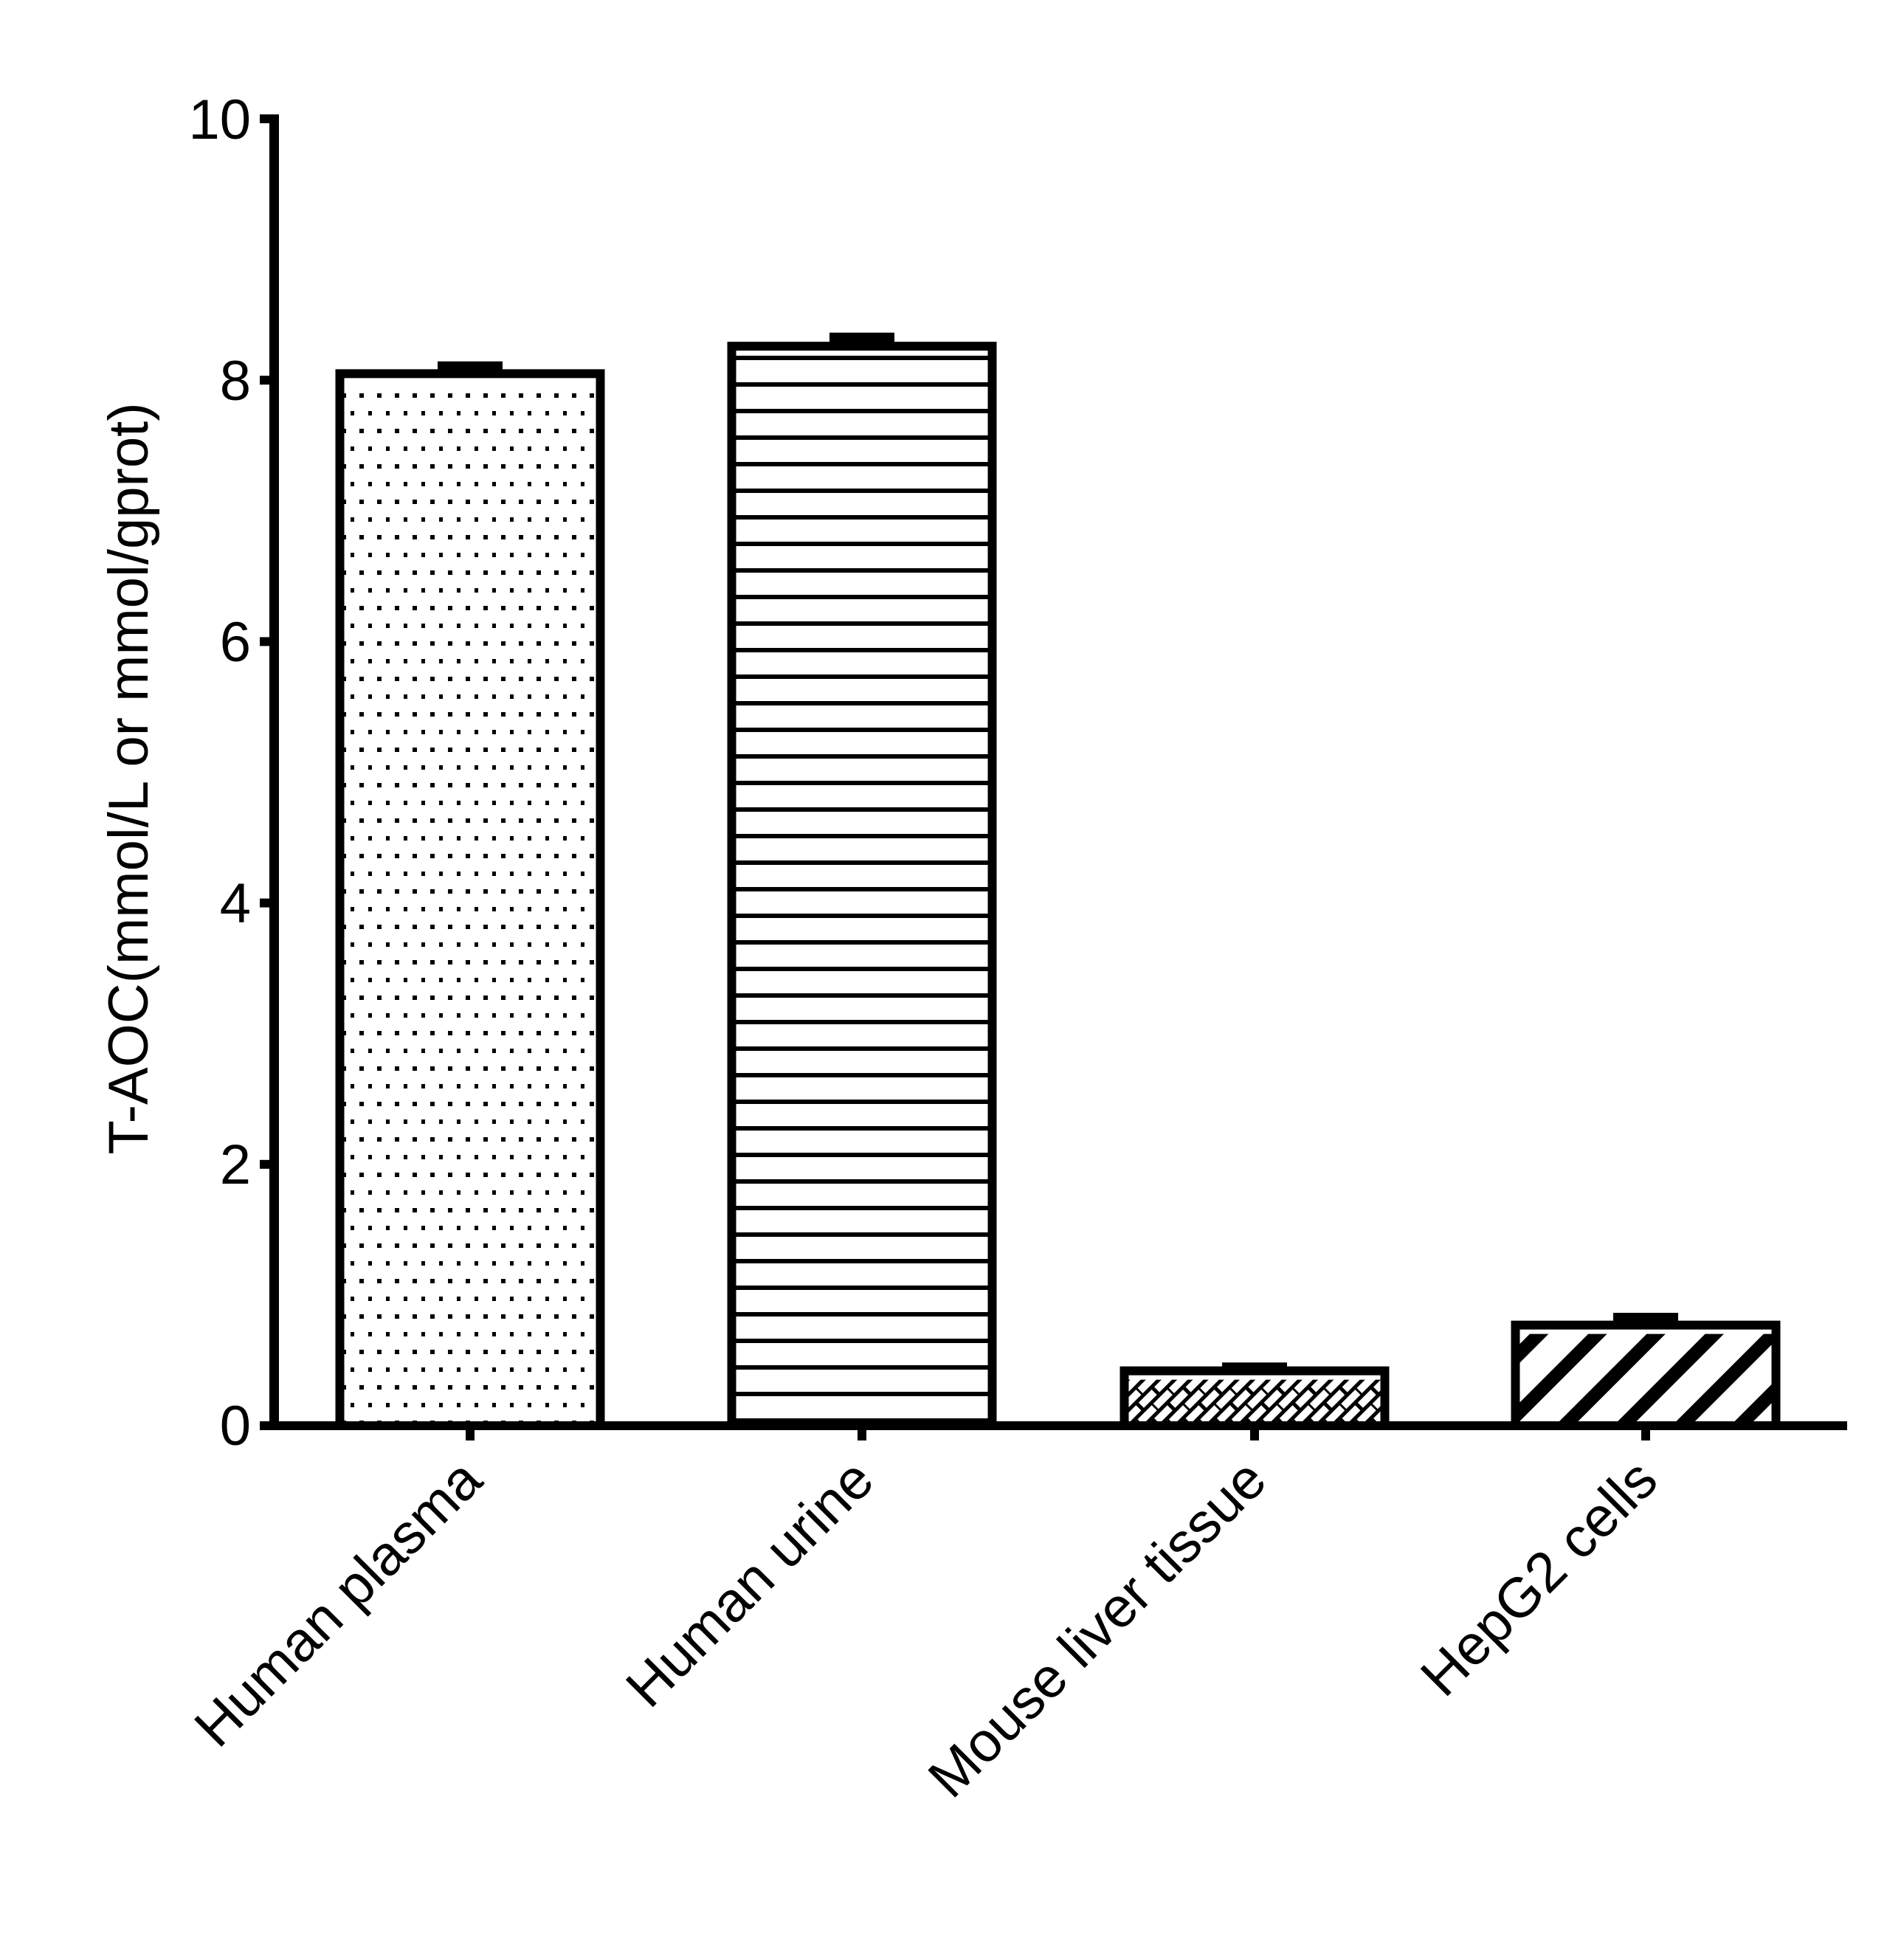 The height and width of the screenshot is (1960, 1887). Describe the element at coordinates (269, 772) in the screenshot. I see `y-axis` at that location.